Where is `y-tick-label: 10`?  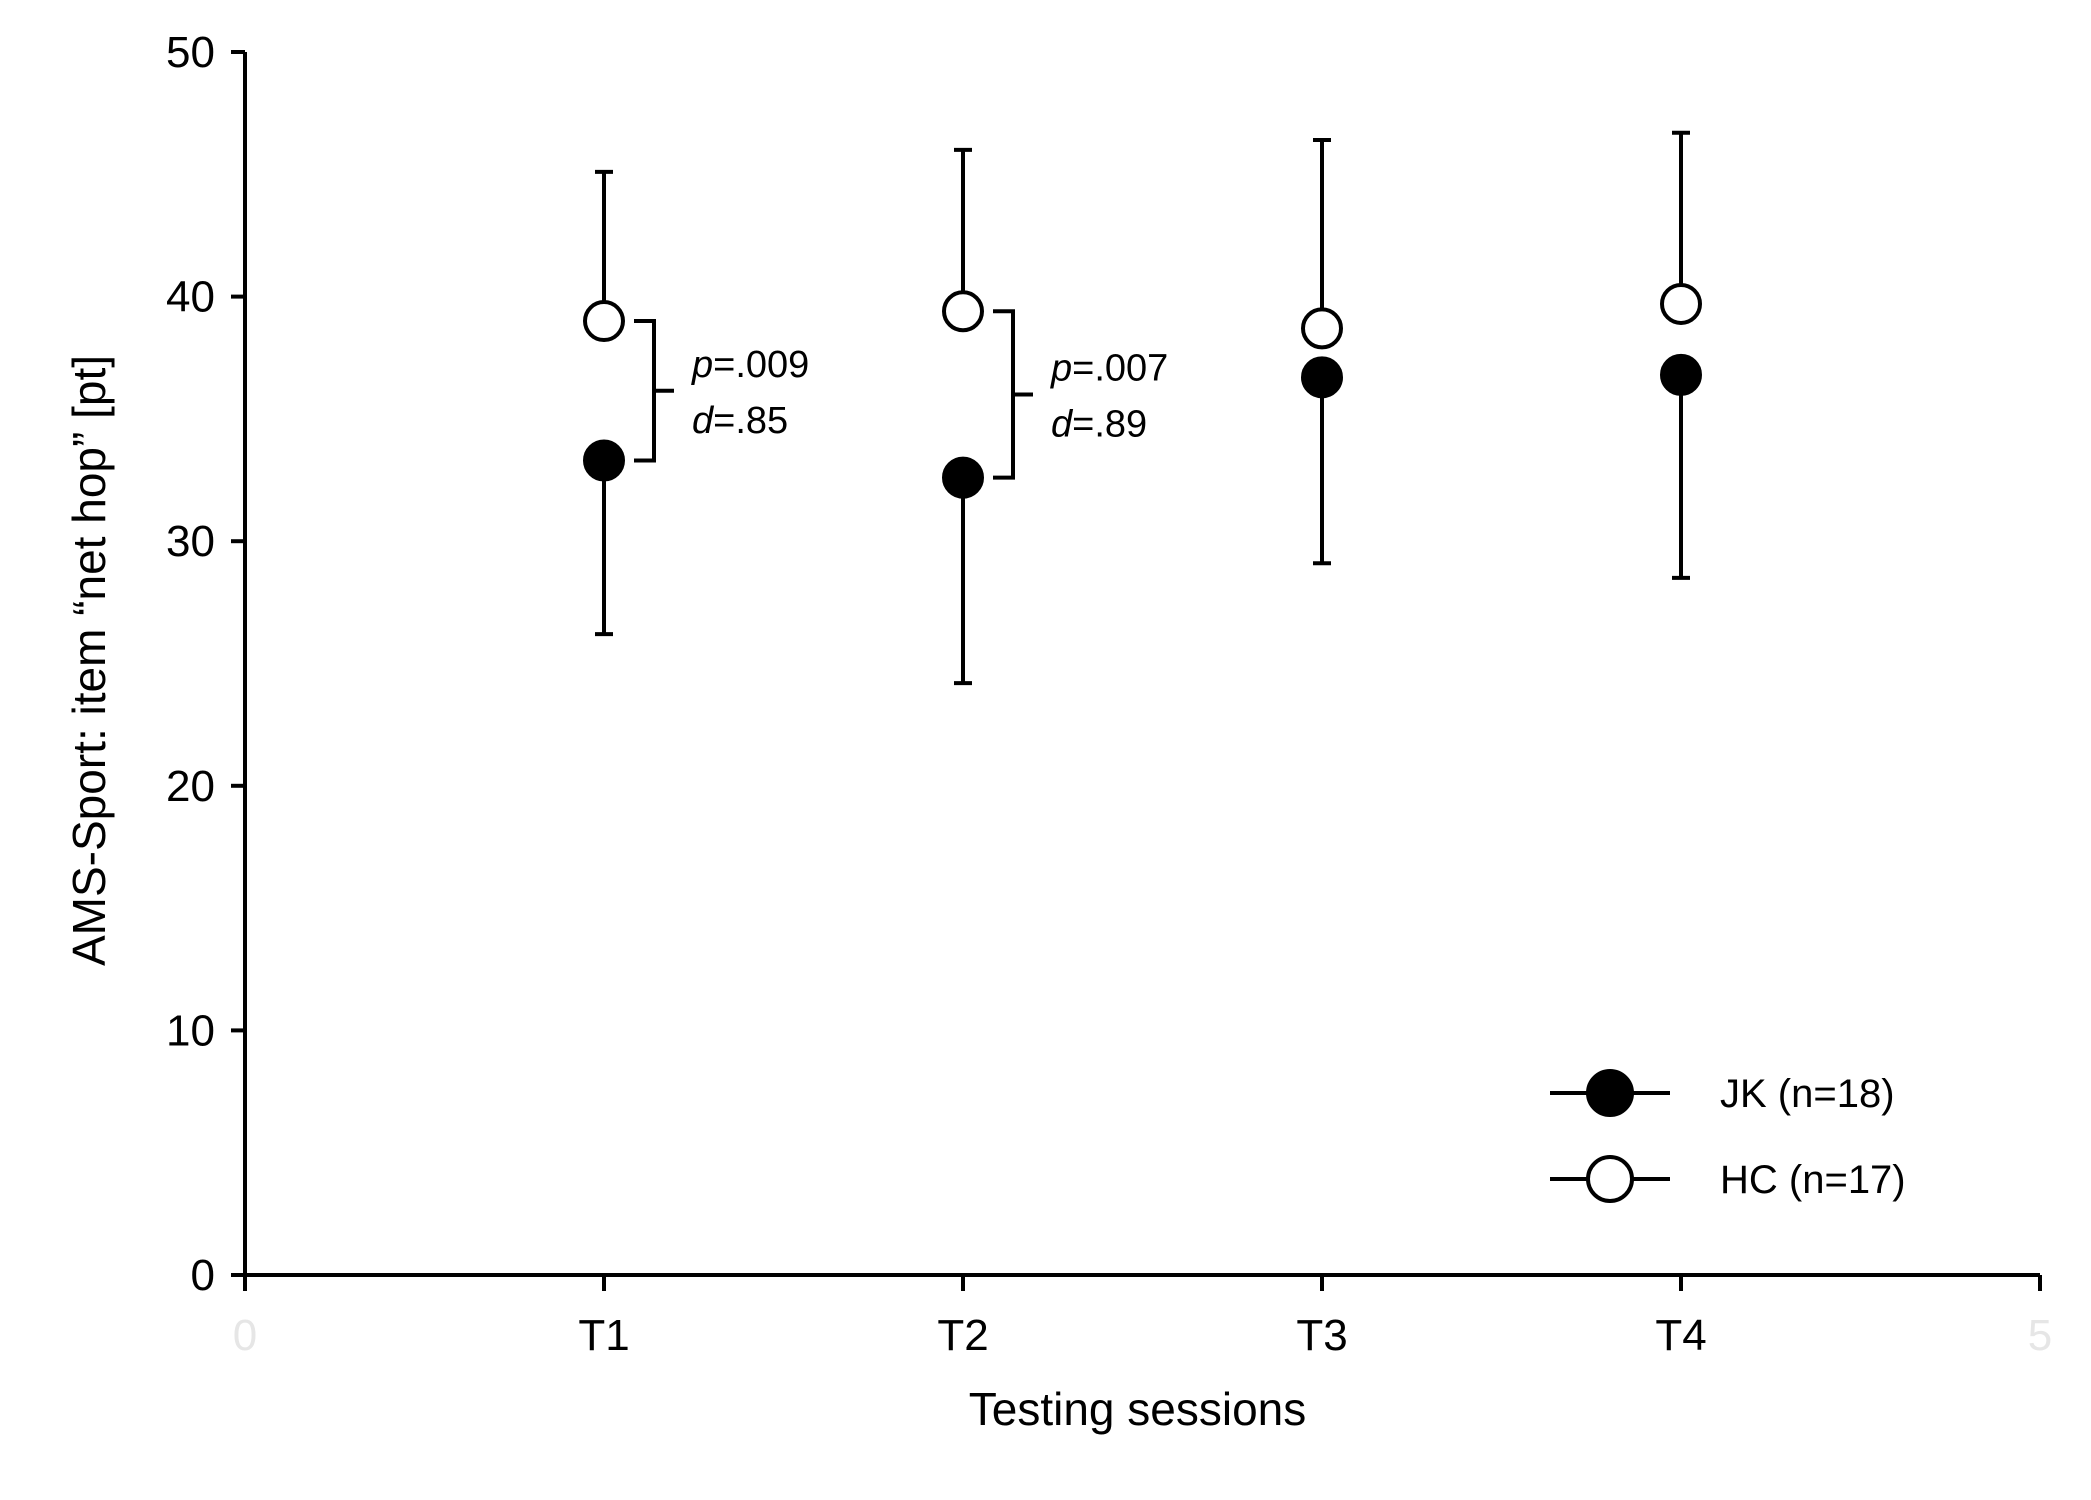
y-tick-label: 10 is located at coordinates (190, 1030).